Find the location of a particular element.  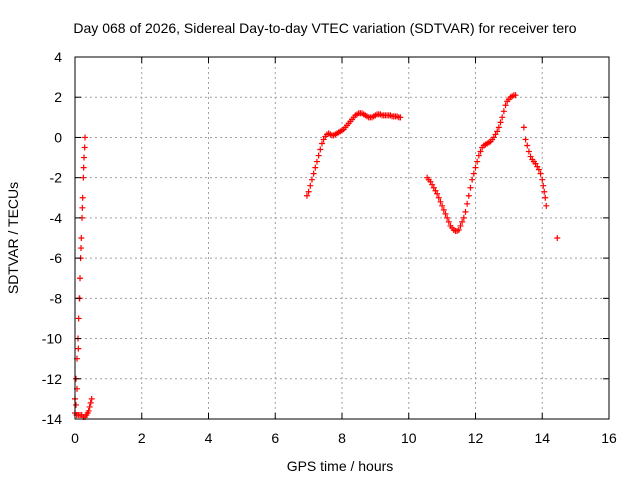

y-tick-label: 0 is located at coordinates (58, 137).